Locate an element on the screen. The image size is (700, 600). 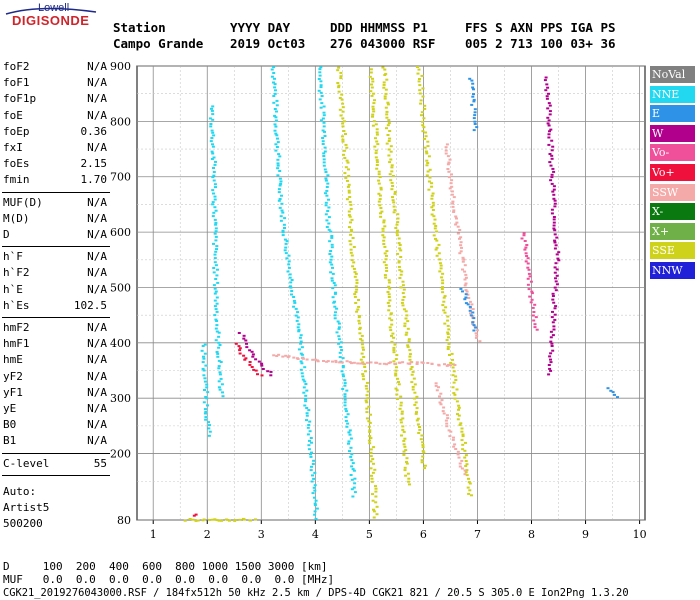
header-date-value: 2019 Oct03 is located at coordinates (268, 43).